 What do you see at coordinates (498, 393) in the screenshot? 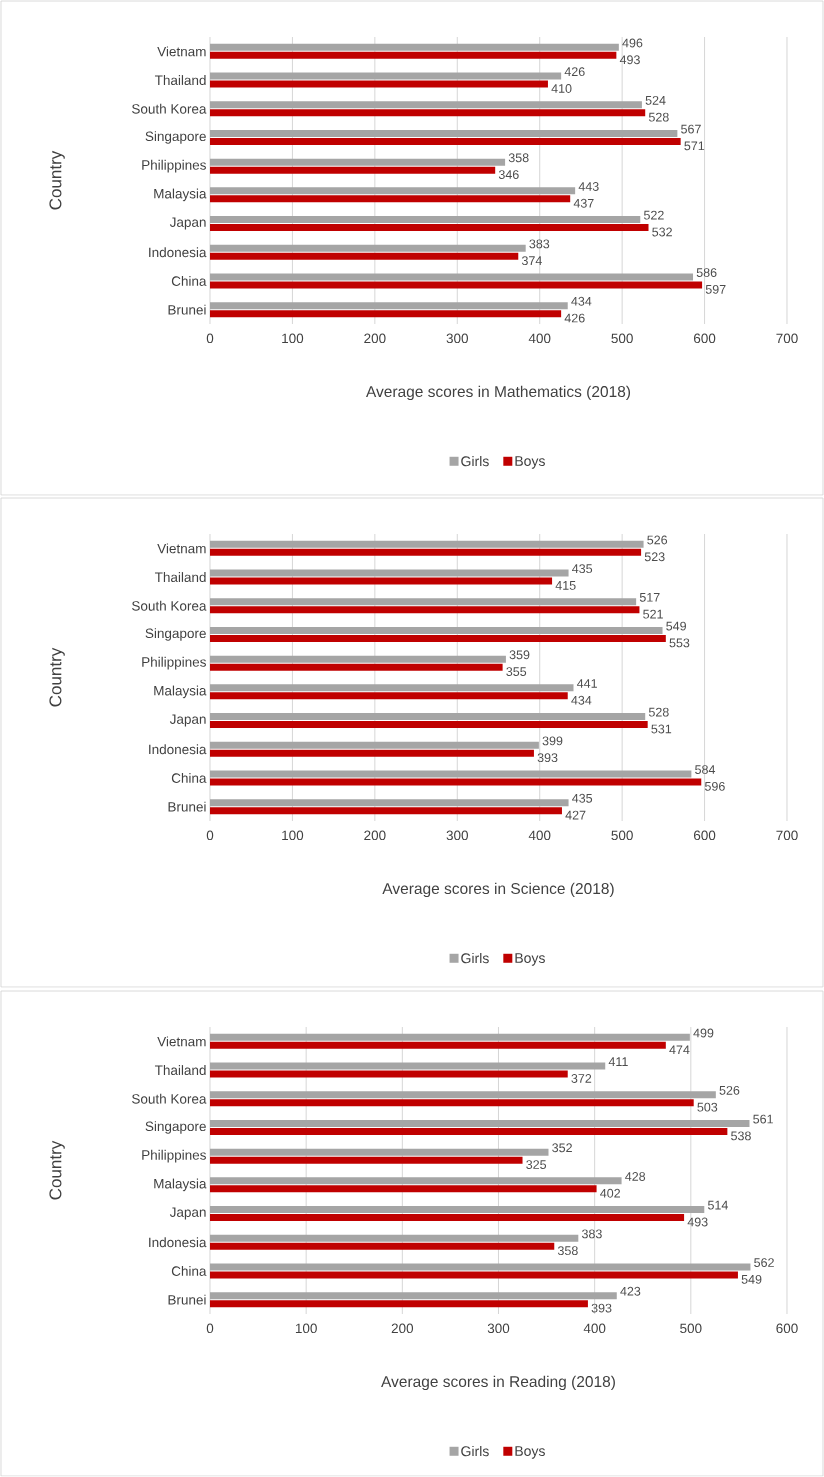
I see `x-axis-title: Average scores in Mathematics (2018)` at bounding box center [498, 393].